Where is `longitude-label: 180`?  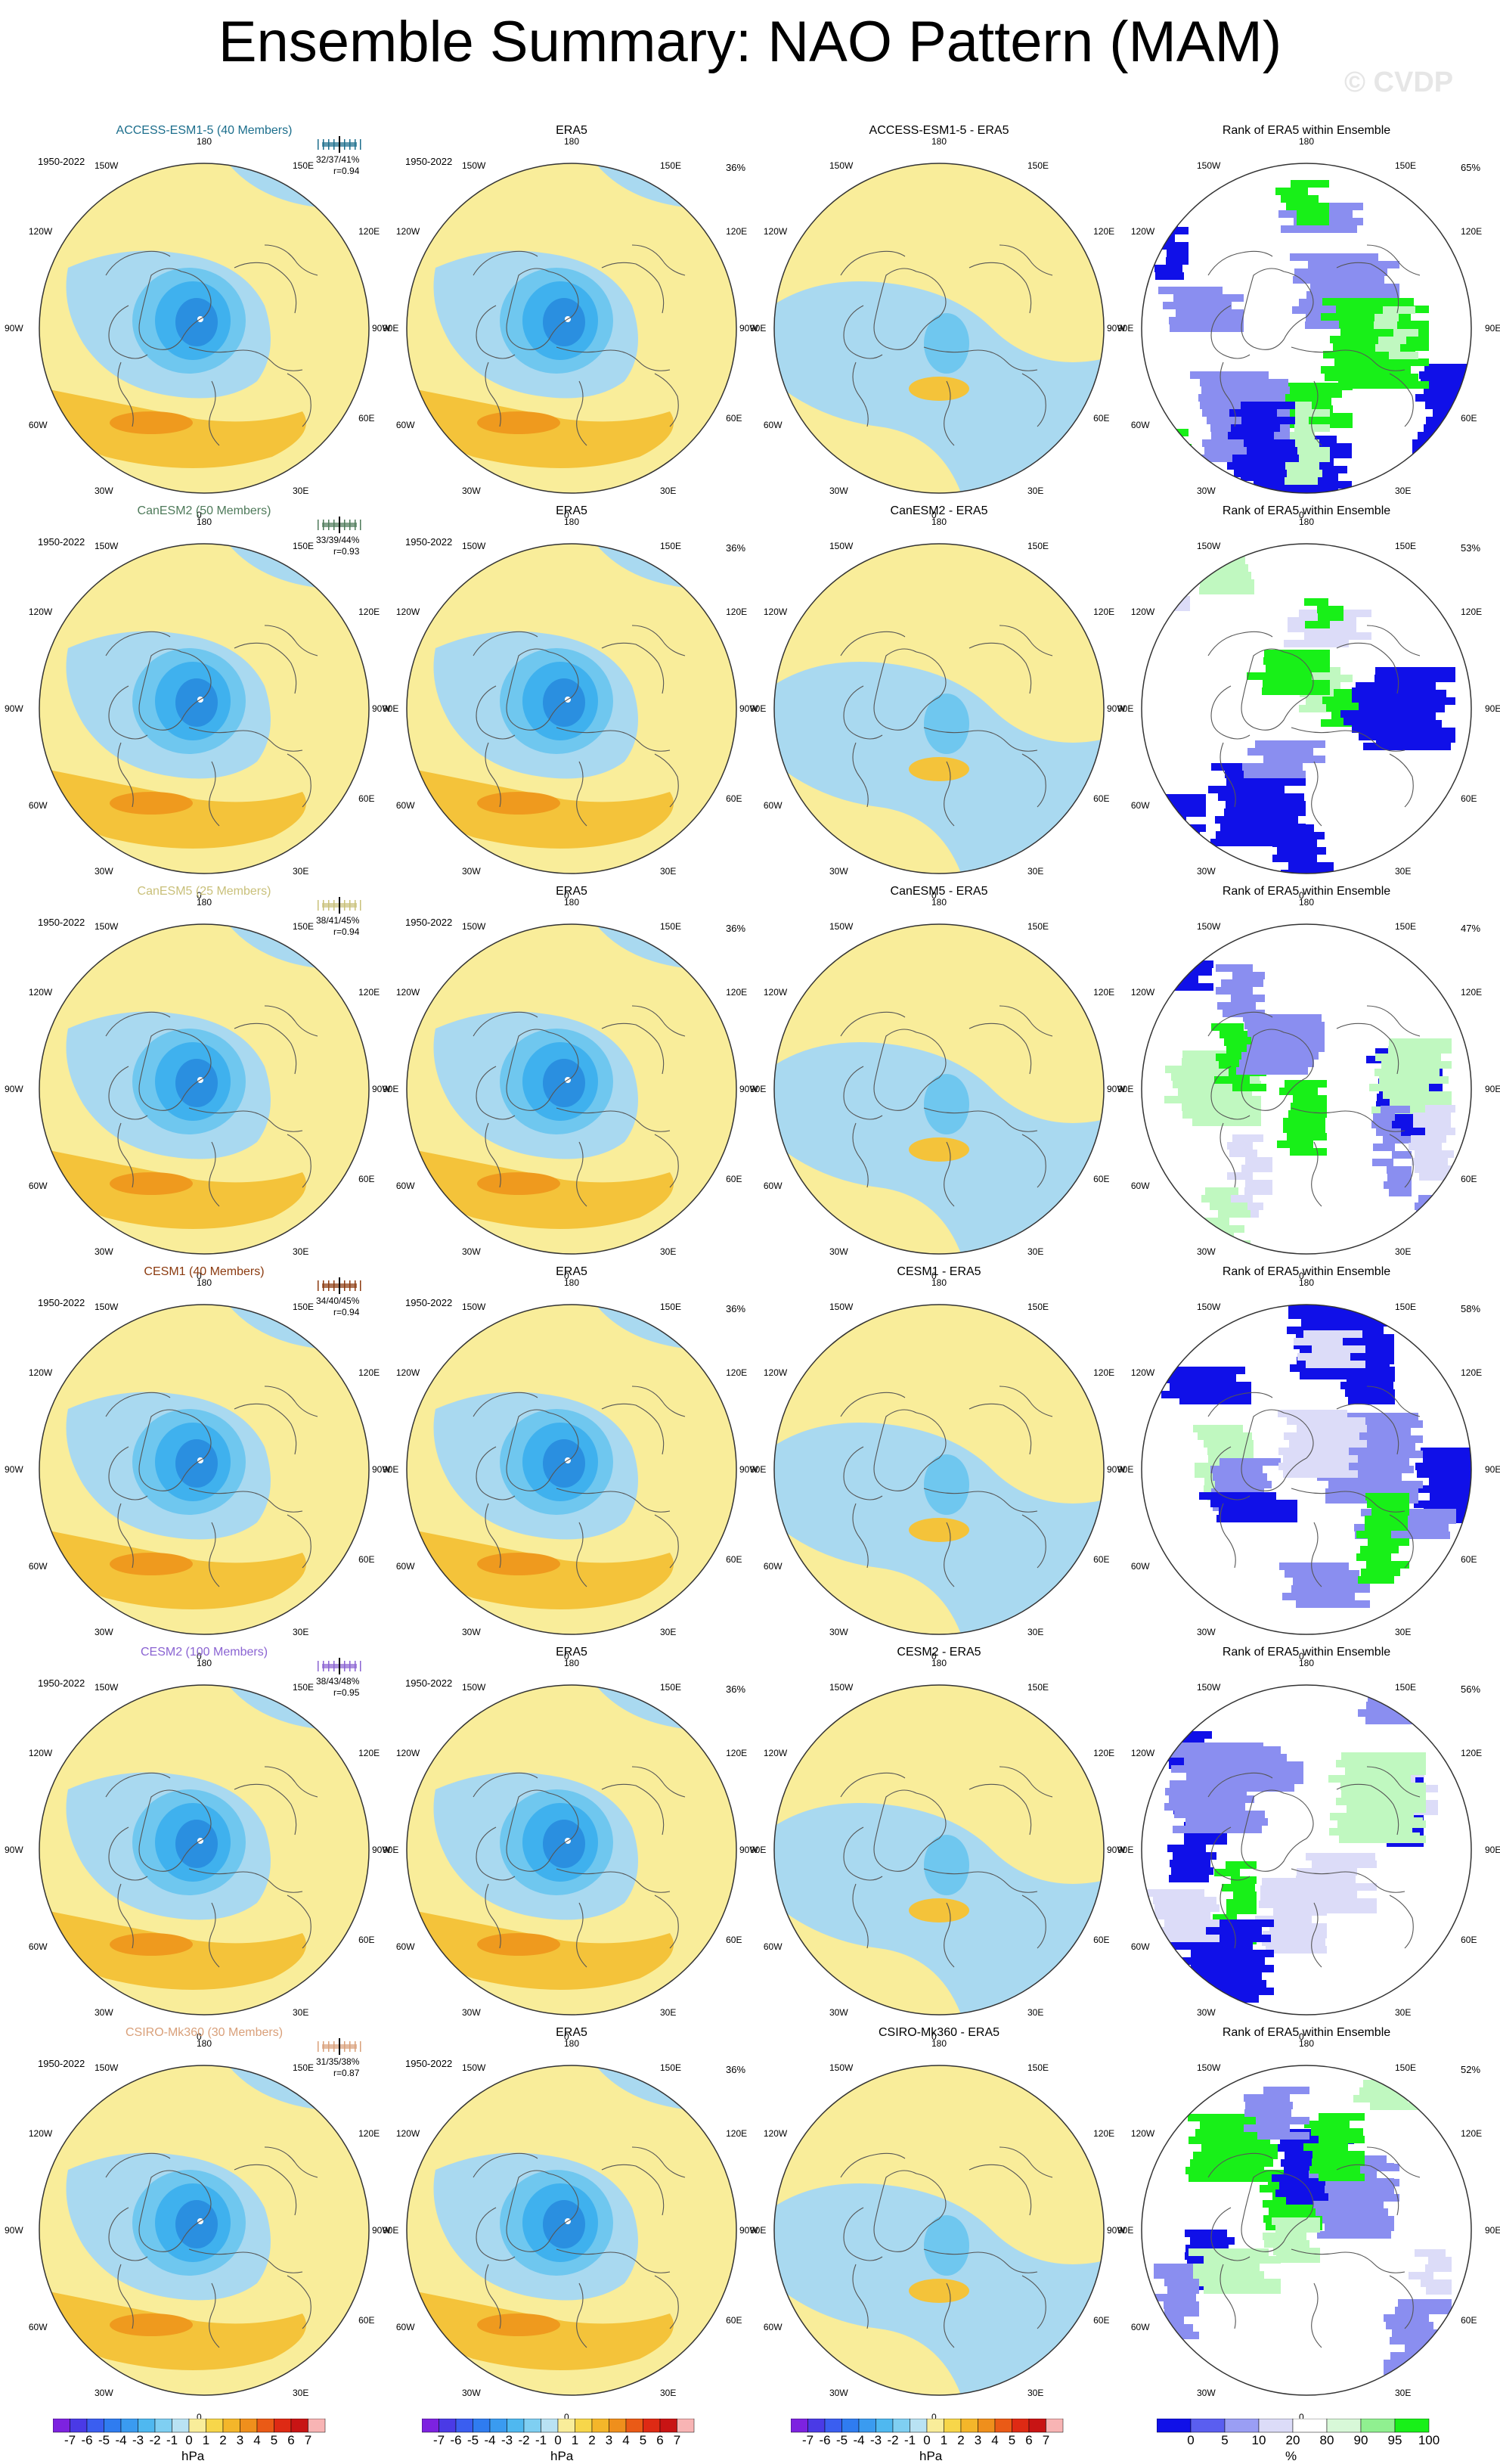
longitude-label: 180 is located at coordinates (572, 522).